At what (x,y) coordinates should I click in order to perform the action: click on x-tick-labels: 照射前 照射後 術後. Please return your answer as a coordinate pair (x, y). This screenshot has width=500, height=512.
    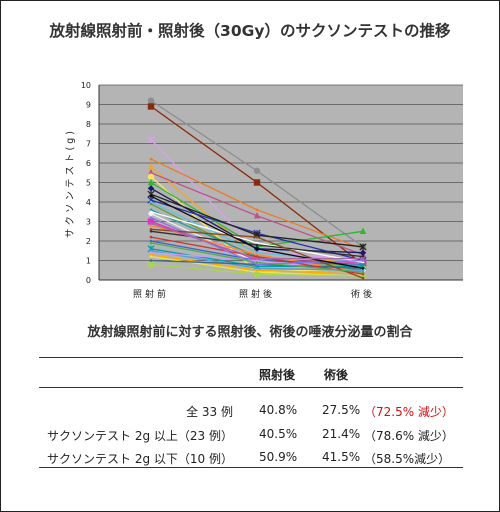
    Looking at the image, I should click on (254, 294).